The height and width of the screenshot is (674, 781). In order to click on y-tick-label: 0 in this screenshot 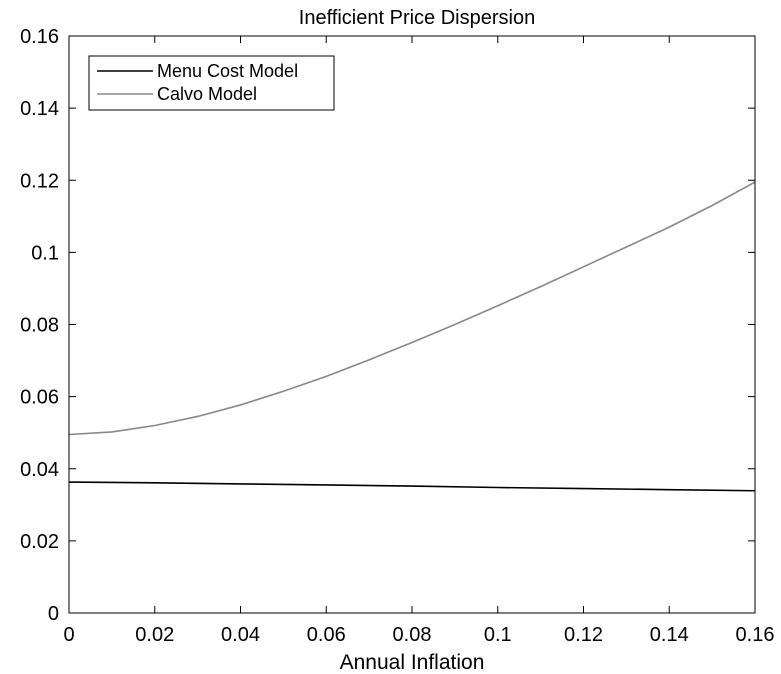, I will do `click(53, 614)`.